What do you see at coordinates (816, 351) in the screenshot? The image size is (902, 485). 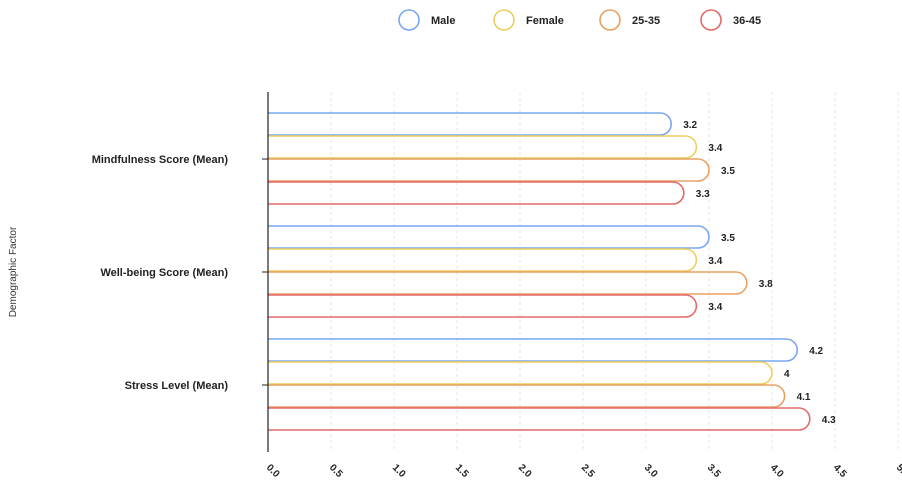 I see `data-label: 4.2` at bounding box center [816, 351].